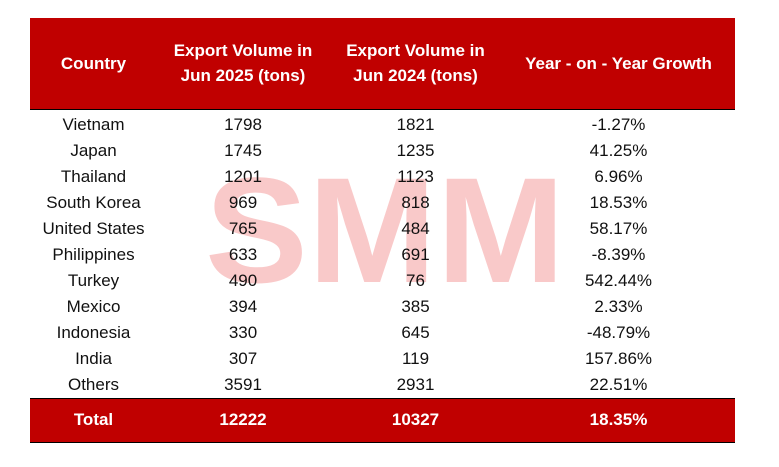  I want to click on cell-country: Philippines, so click(93, 254).